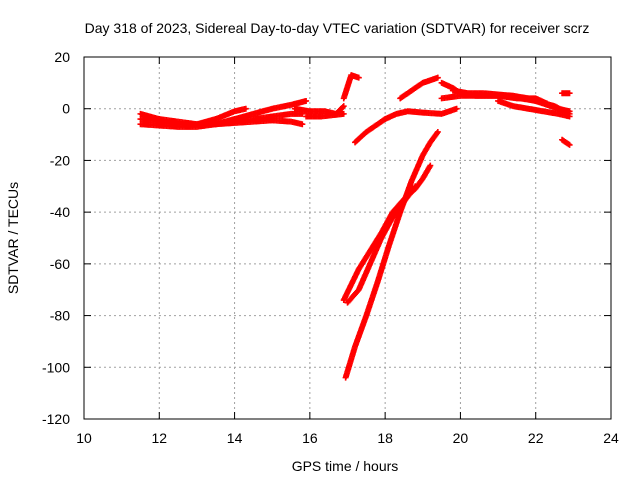  Describe the element at coordinates (56, 419) in the screenshot. I see `y-tick-label: -120` at that location.